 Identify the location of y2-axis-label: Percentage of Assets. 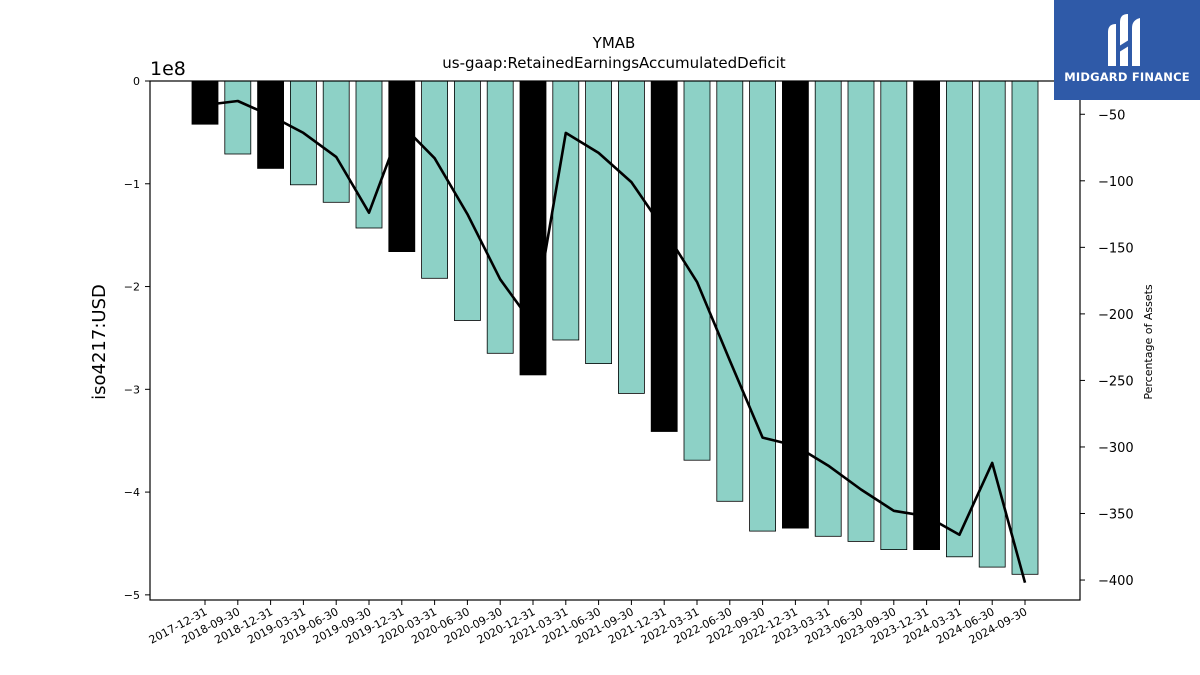
(1148, 342).